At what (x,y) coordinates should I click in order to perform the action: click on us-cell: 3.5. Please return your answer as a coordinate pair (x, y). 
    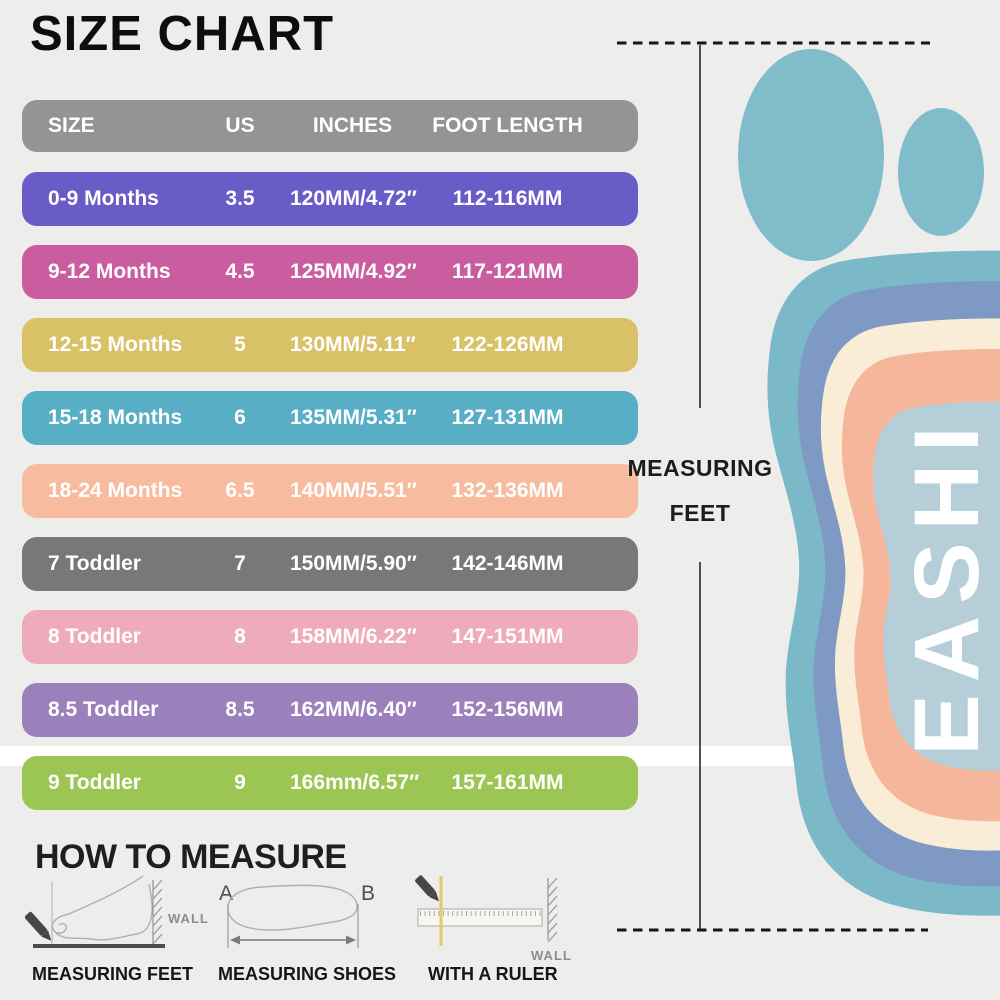
    Looking at the image, I should click on (240, 198).